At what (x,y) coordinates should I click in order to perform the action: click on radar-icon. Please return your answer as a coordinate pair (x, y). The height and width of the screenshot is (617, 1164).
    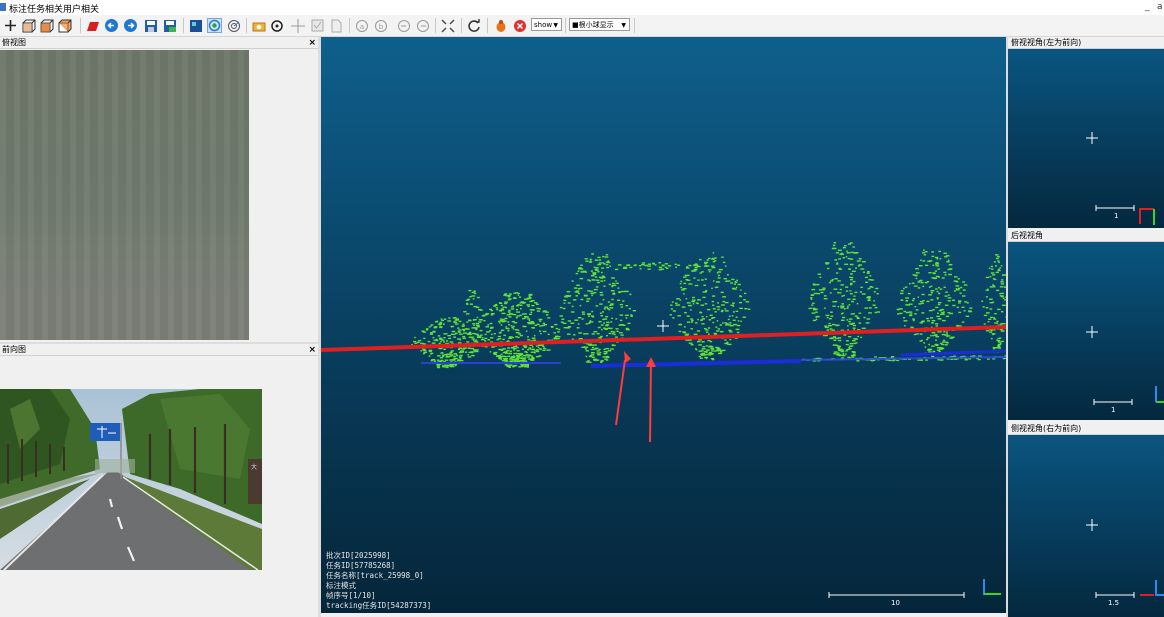
    Looking at the image, I should click on (233, 25).